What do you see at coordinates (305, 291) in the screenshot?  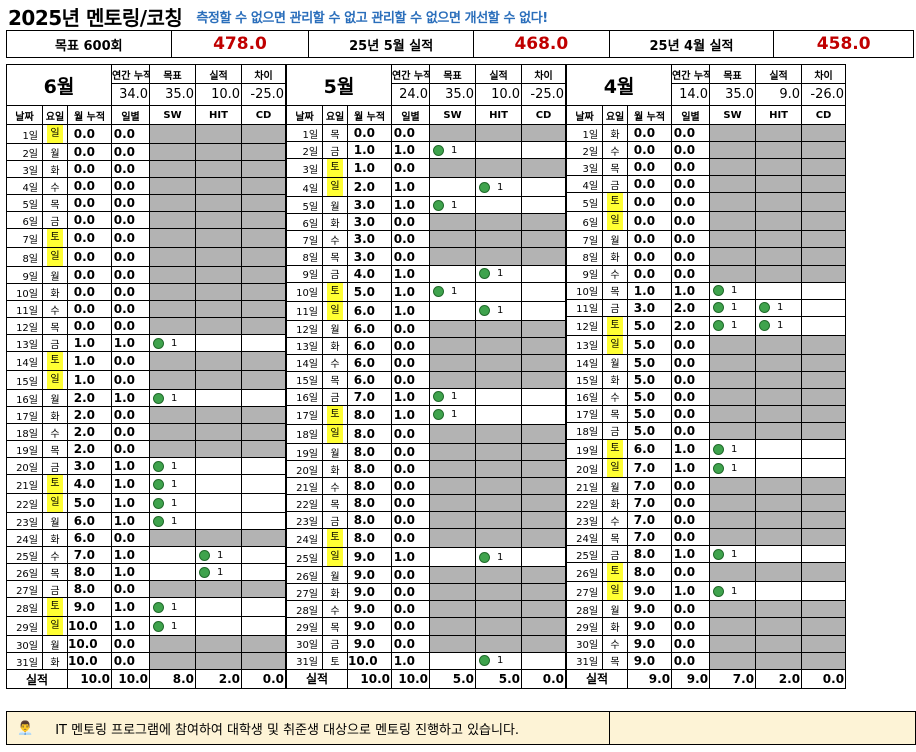 I see `date-cell: 10일` at bounding box center [305, 291].